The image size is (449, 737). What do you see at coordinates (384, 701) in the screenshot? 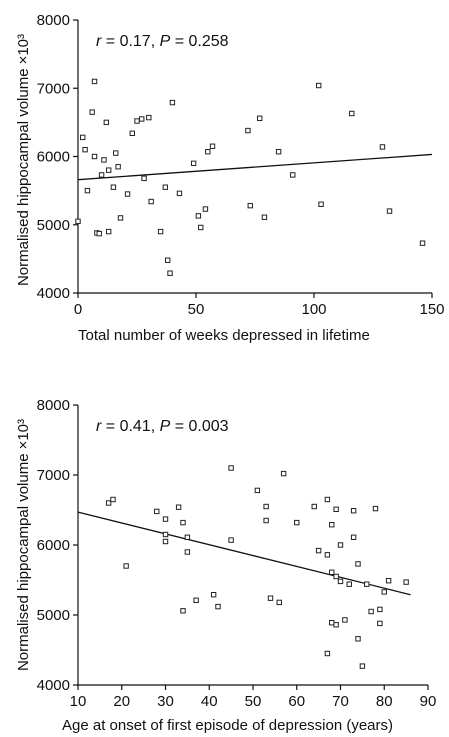
I see `x-tick-label: 80` at bounding box center [384, 701].